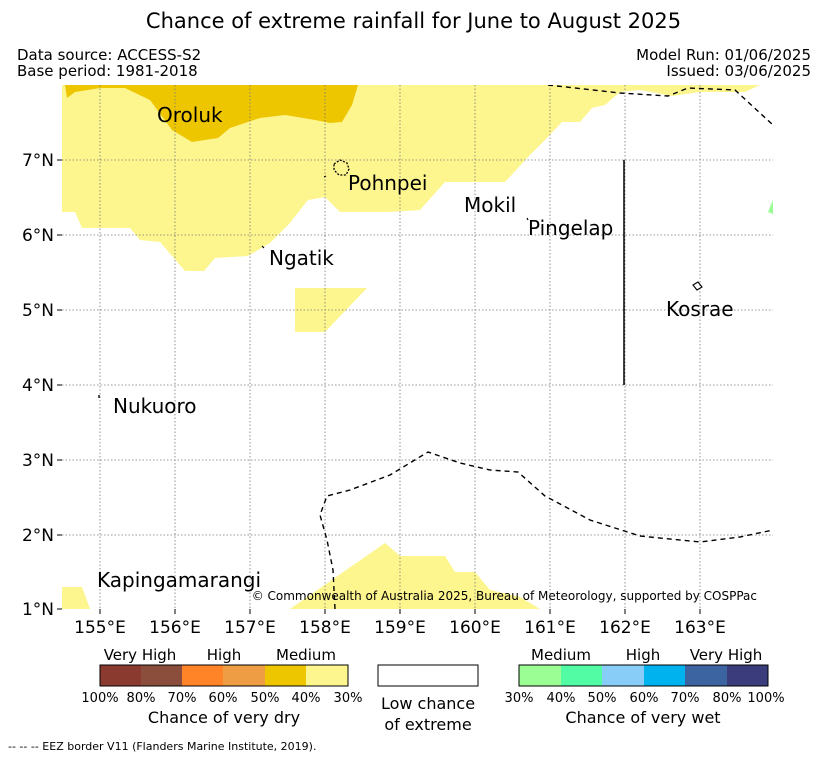  I want to click on lon-label: 159°E, so click(400, 628).